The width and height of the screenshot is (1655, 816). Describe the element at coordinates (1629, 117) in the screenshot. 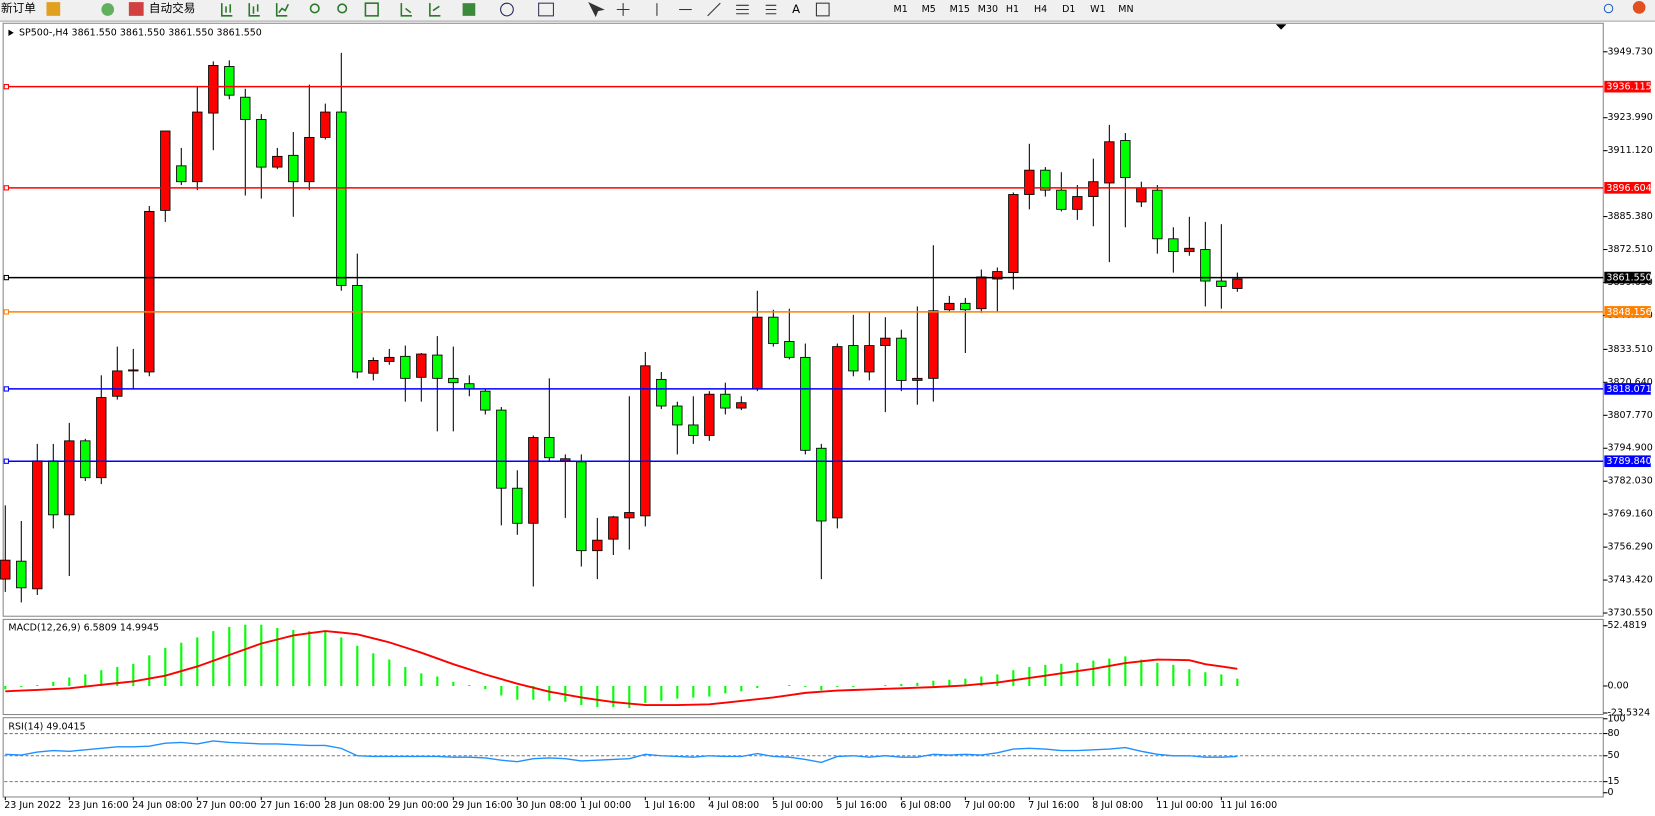

I see `y-tick-label: 3923.990` at that location.